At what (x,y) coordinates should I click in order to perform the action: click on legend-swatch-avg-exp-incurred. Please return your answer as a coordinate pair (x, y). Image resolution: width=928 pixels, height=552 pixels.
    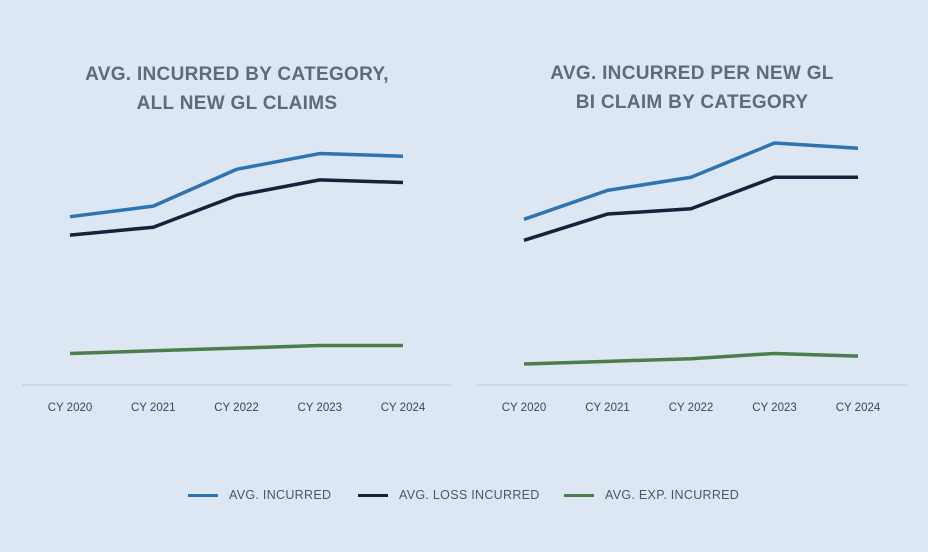
    Looking at the image, I should click on (579, 495).